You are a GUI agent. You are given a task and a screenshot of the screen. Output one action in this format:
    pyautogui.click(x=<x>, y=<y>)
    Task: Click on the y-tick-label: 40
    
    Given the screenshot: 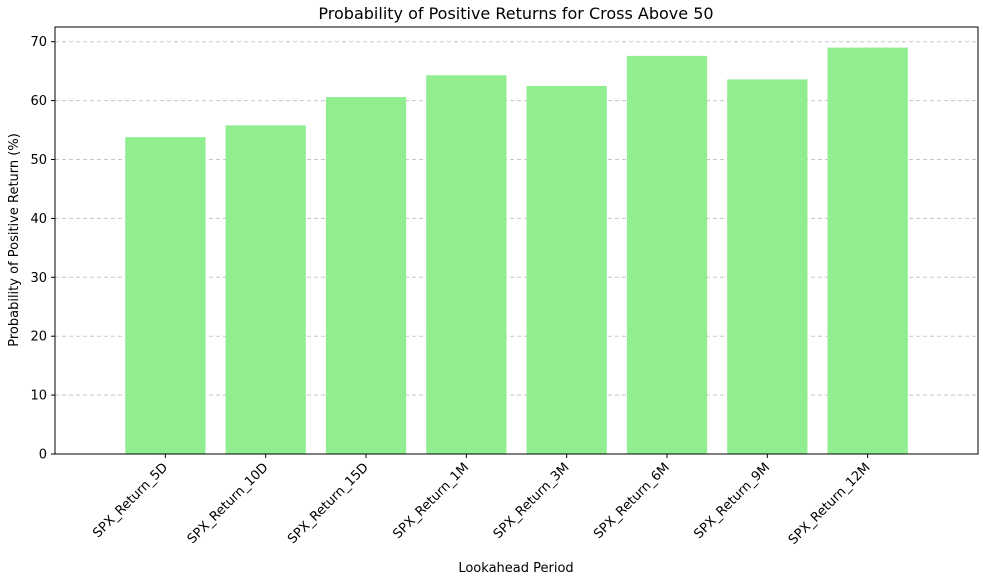 What is the action you would take?
    pyautogui.click(x=38, y=219)
    